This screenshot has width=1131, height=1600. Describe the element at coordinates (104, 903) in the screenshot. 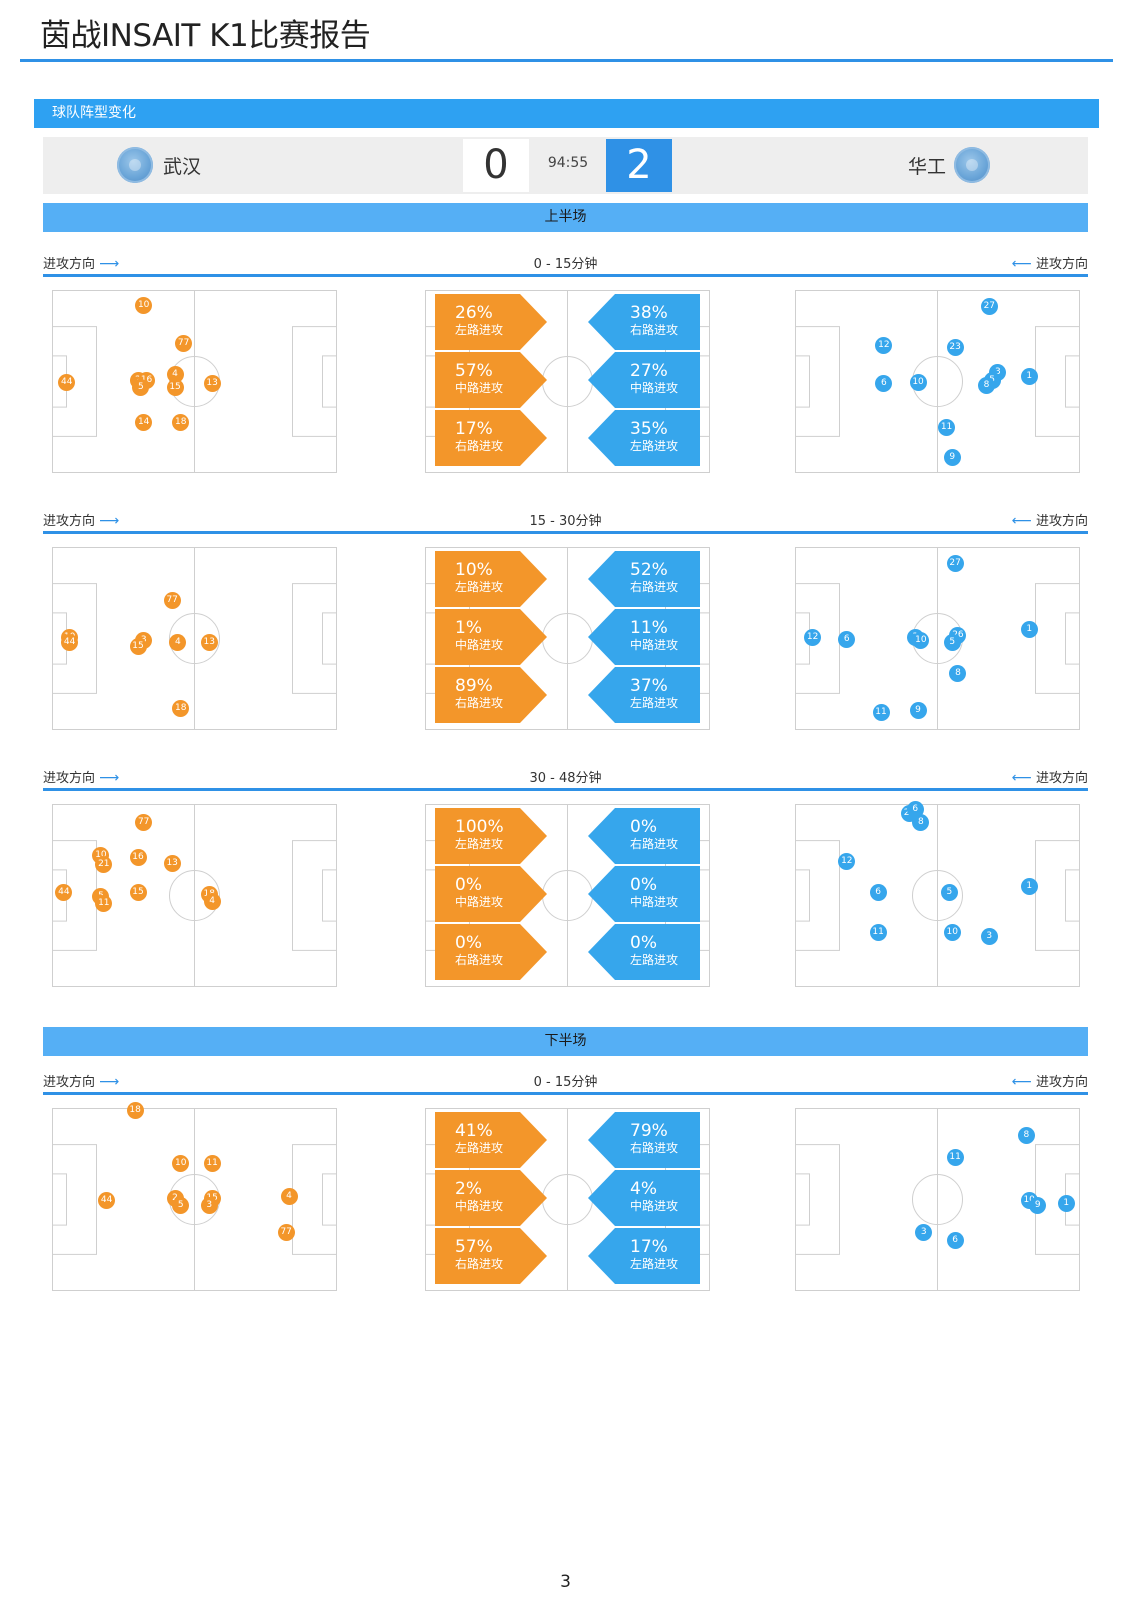

I see `home-player-marker: 11` at that location.